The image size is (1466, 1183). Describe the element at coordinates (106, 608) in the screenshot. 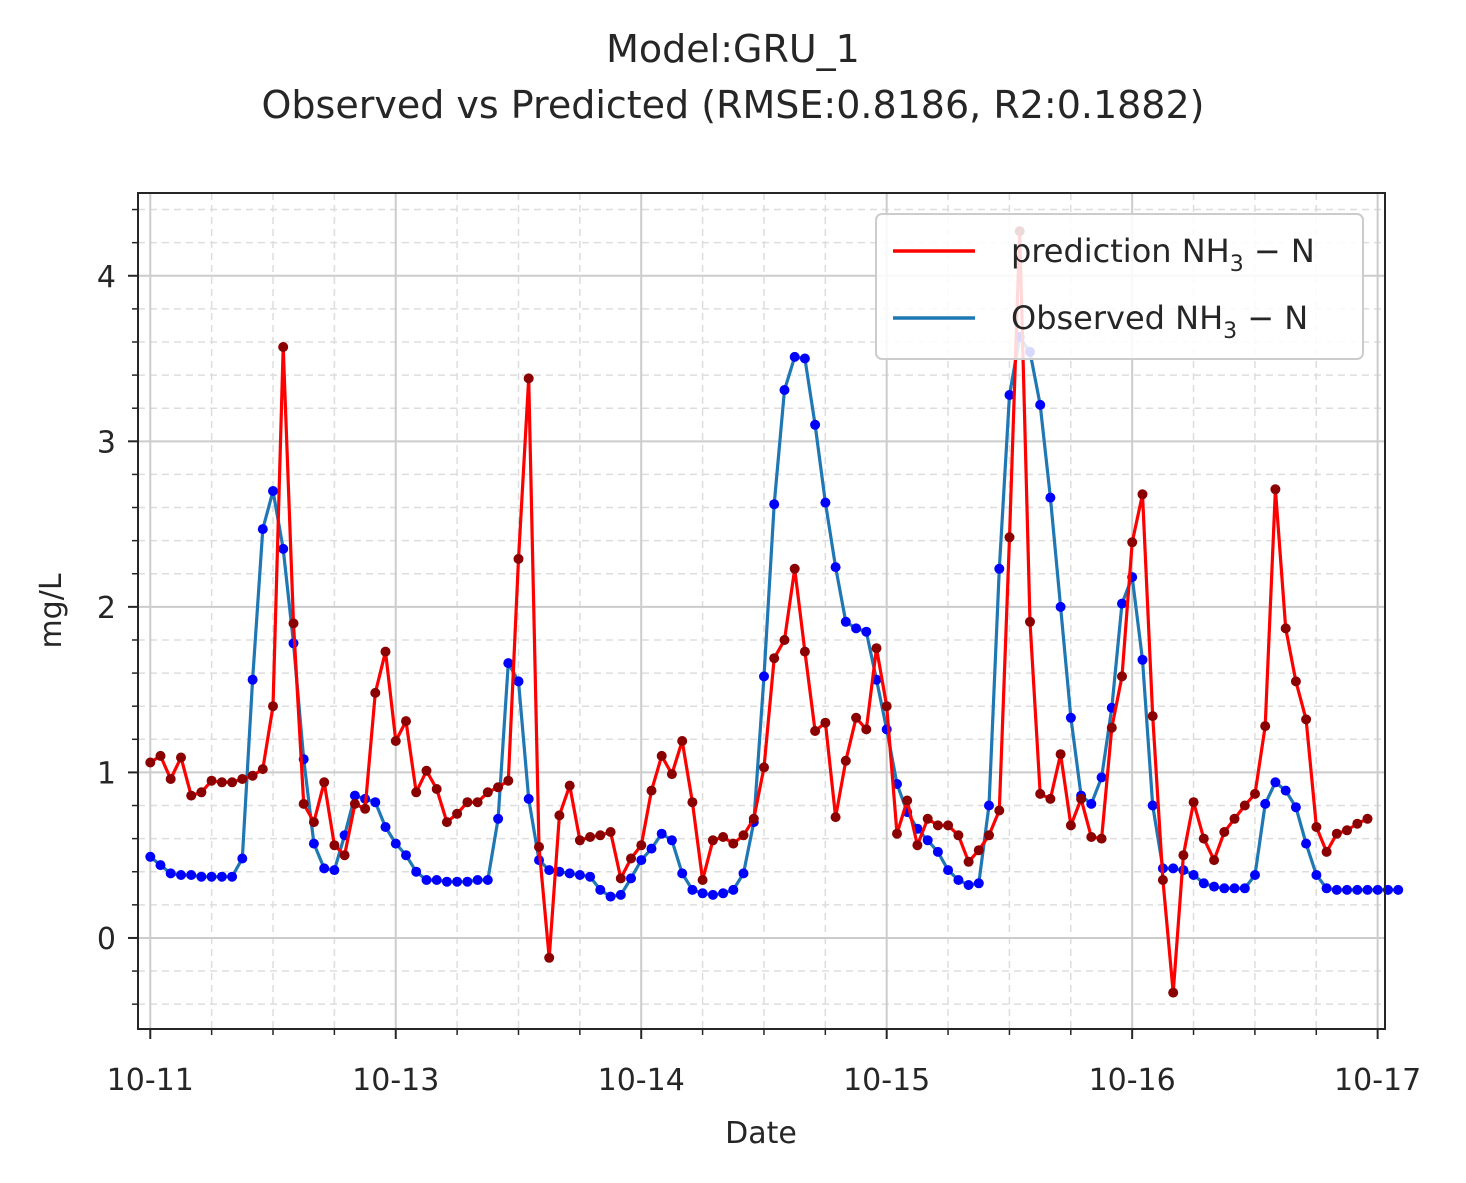

I see `y-tick-label: 2` at that location.